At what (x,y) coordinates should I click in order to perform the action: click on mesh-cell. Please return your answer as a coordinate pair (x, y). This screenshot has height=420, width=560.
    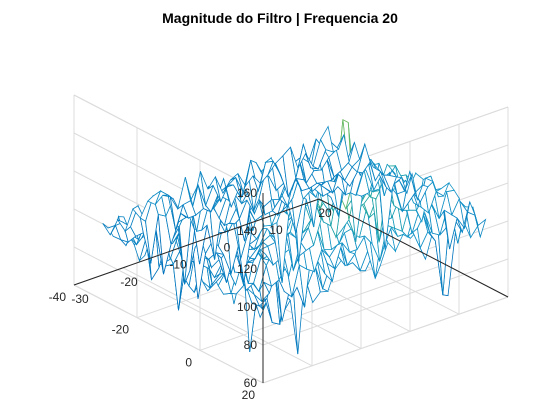
    Looking at the image, I should click on (327, 139).